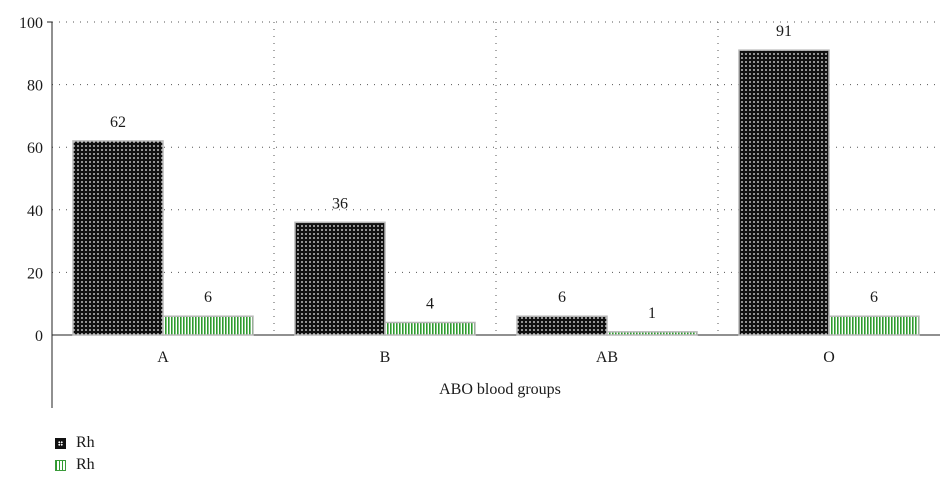 This screenshot has width=941, height=477. I want to click on x-category-label: AB, so click(607, 357).